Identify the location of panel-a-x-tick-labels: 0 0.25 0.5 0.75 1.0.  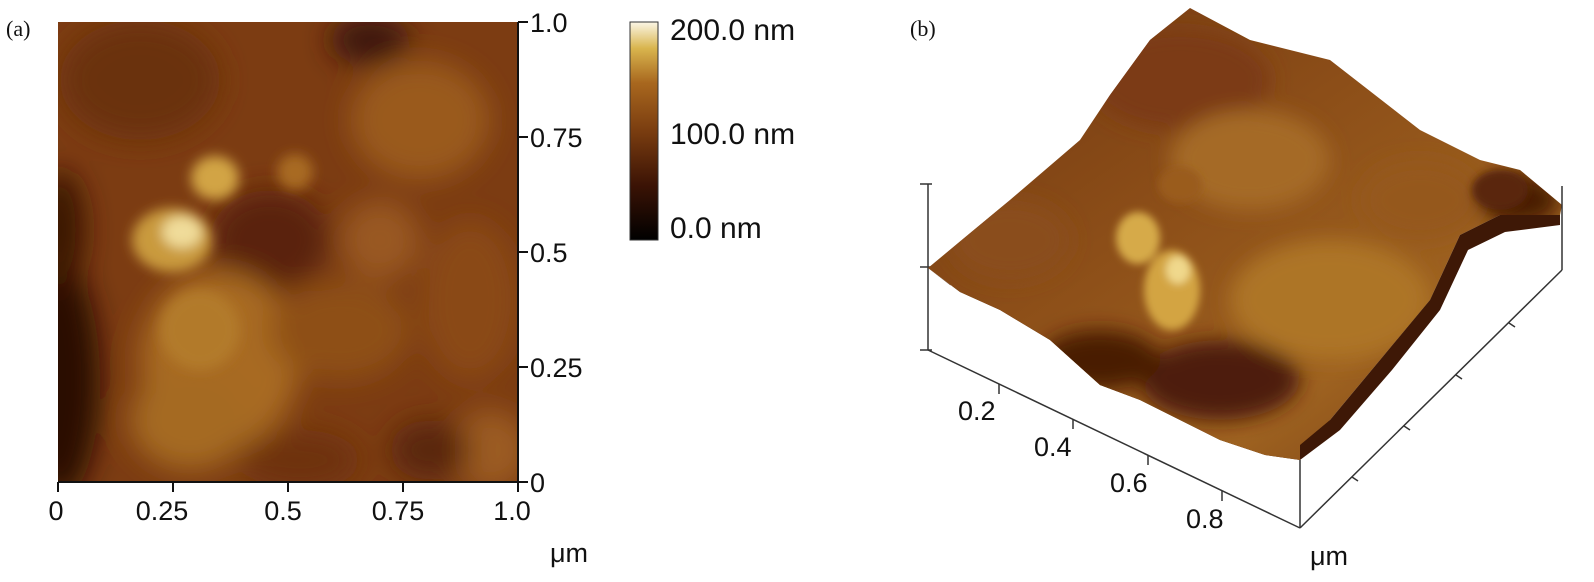
(289, 511).